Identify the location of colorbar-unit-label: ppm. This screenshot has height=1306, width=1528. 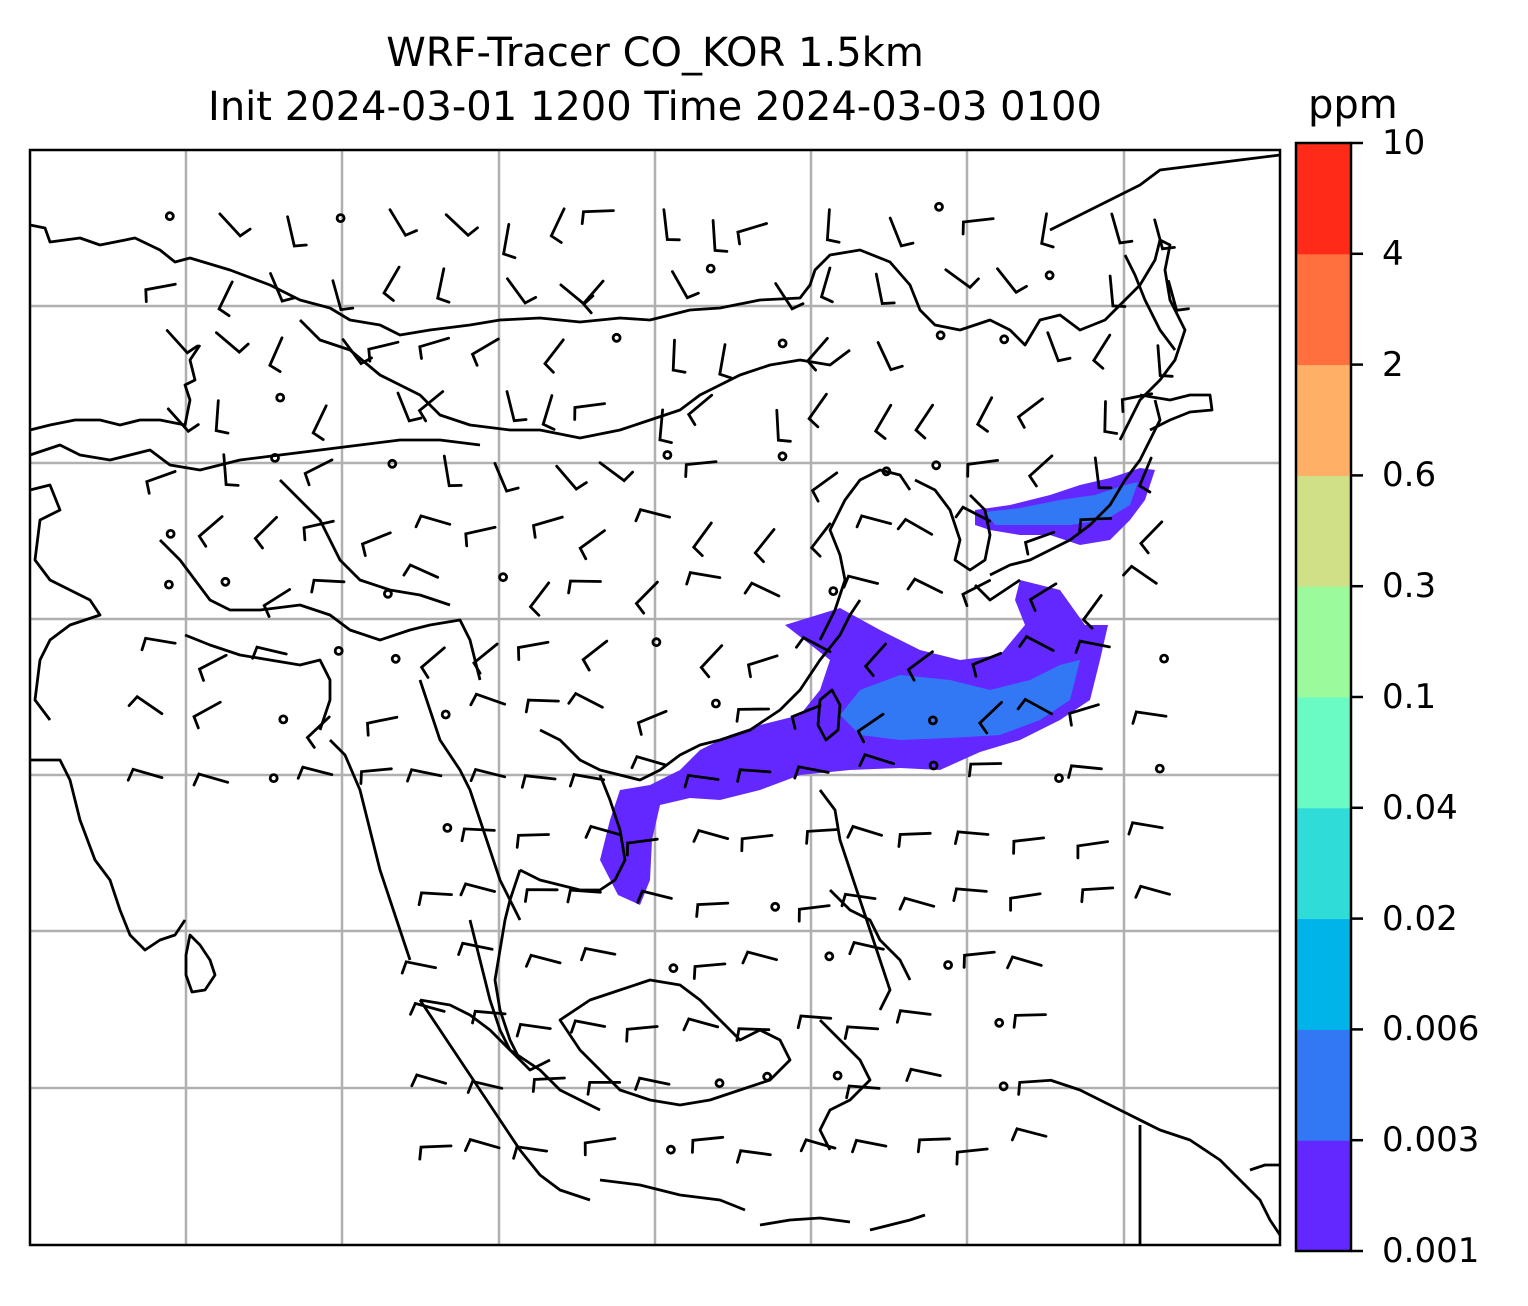
(1353, 105).